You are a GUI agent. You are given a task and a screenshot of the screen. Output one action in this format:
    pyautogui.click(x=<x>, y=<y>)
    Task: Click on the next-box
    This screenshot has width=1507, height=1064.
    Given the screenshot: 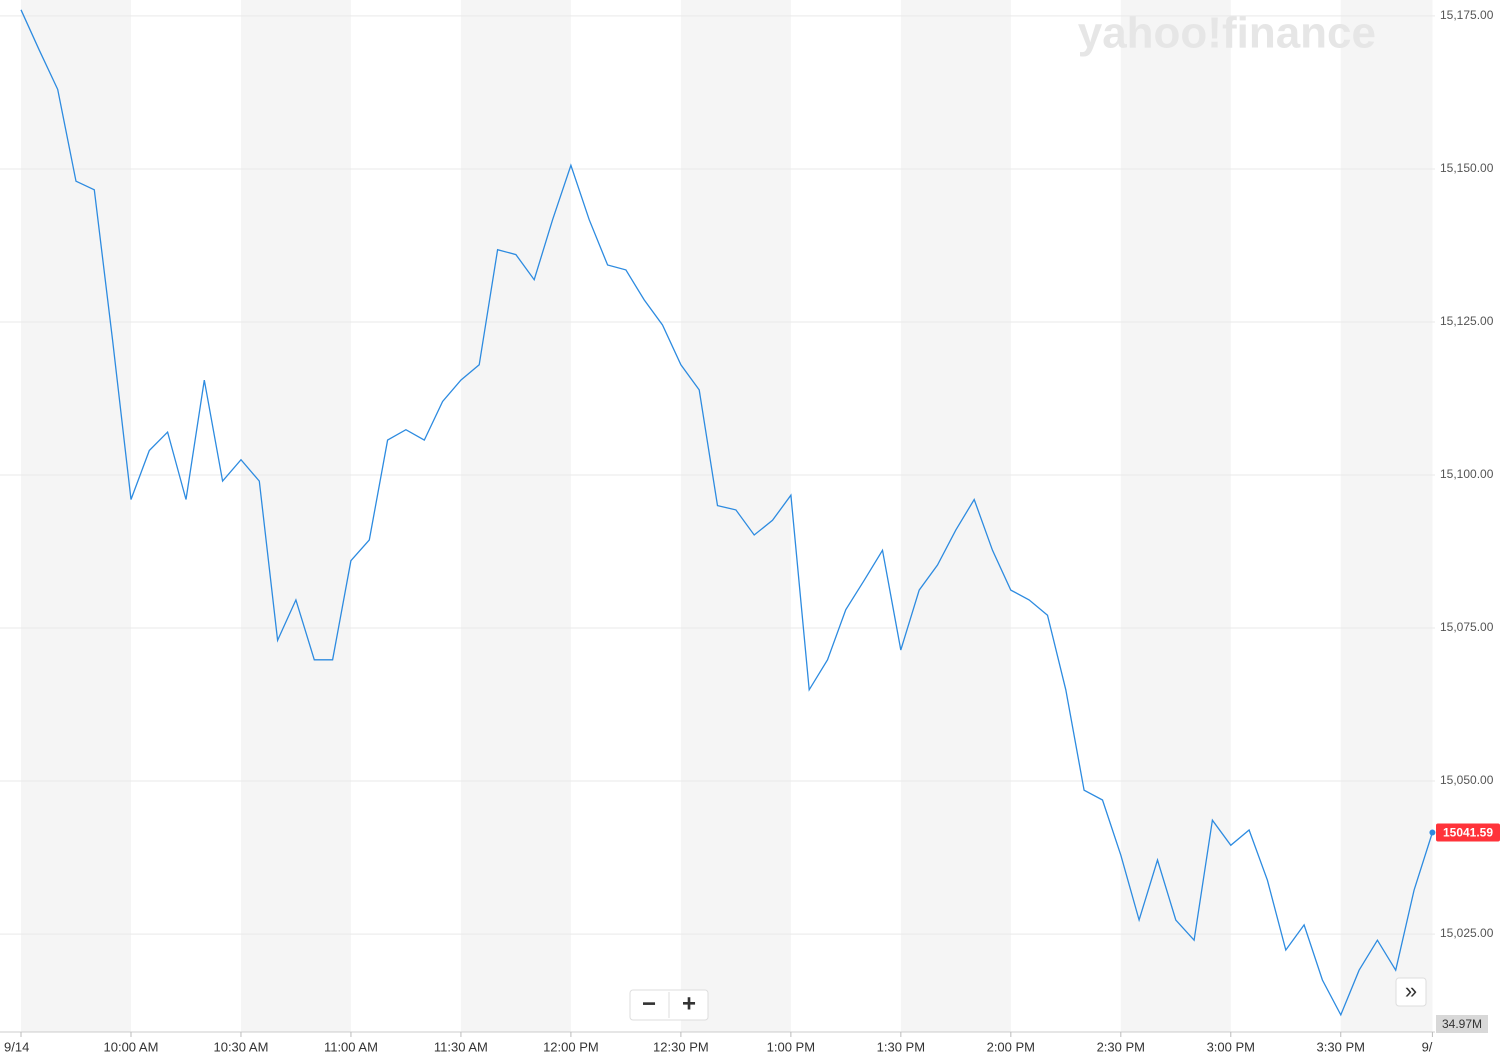 What is the action you would take?
    pyautogui.click(x=1411, y=992)
    